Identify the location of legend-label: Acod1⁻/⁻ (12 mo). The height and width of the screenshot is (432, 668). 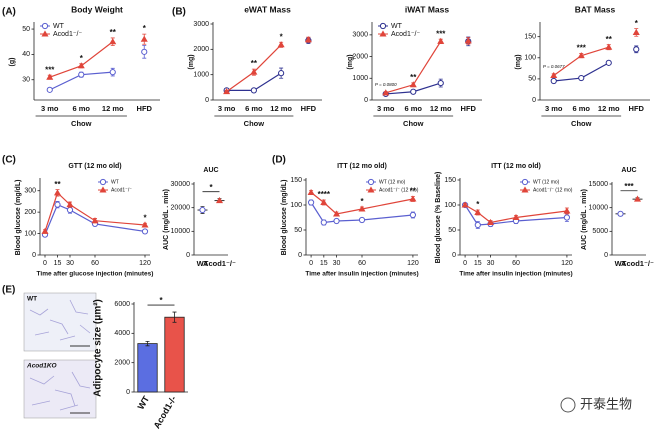
(399, 190).